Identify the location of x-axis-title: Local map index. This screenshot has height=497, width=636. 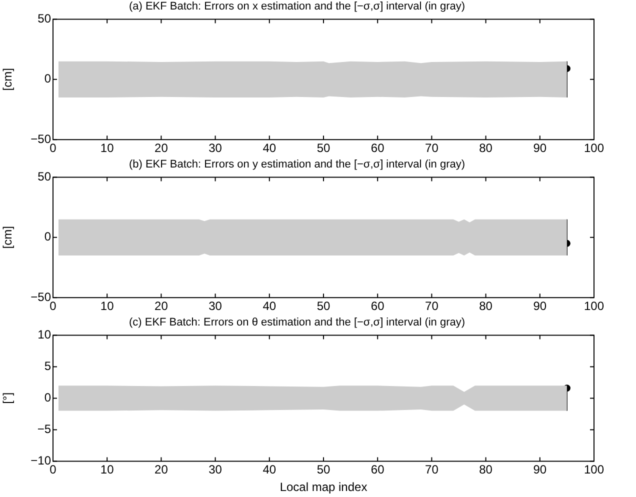
(324, 487).